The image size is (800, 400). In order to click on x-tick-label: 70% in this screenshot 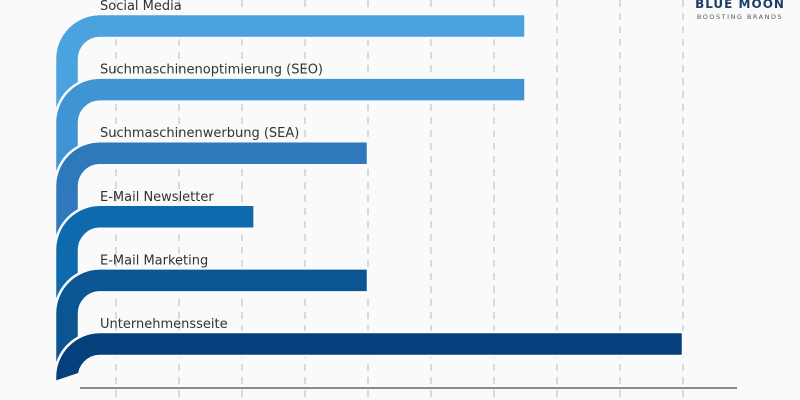, I will do `click(511, 399)`.